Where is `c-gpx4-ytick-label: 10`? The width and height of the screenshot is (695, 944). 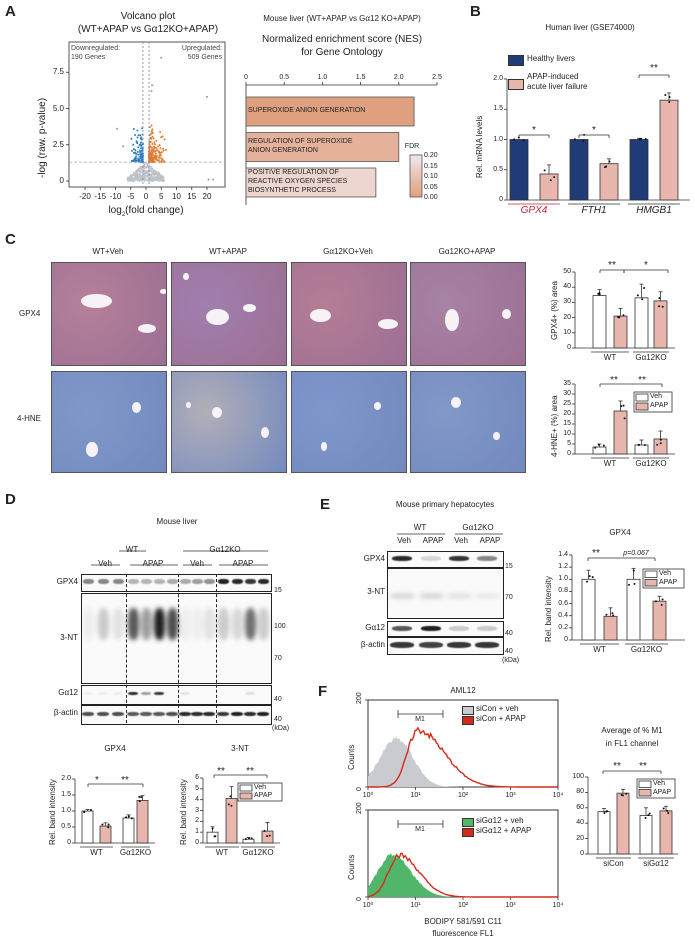 c-gpx4-ytick-label: 10 is located at coordinates (567, 332).